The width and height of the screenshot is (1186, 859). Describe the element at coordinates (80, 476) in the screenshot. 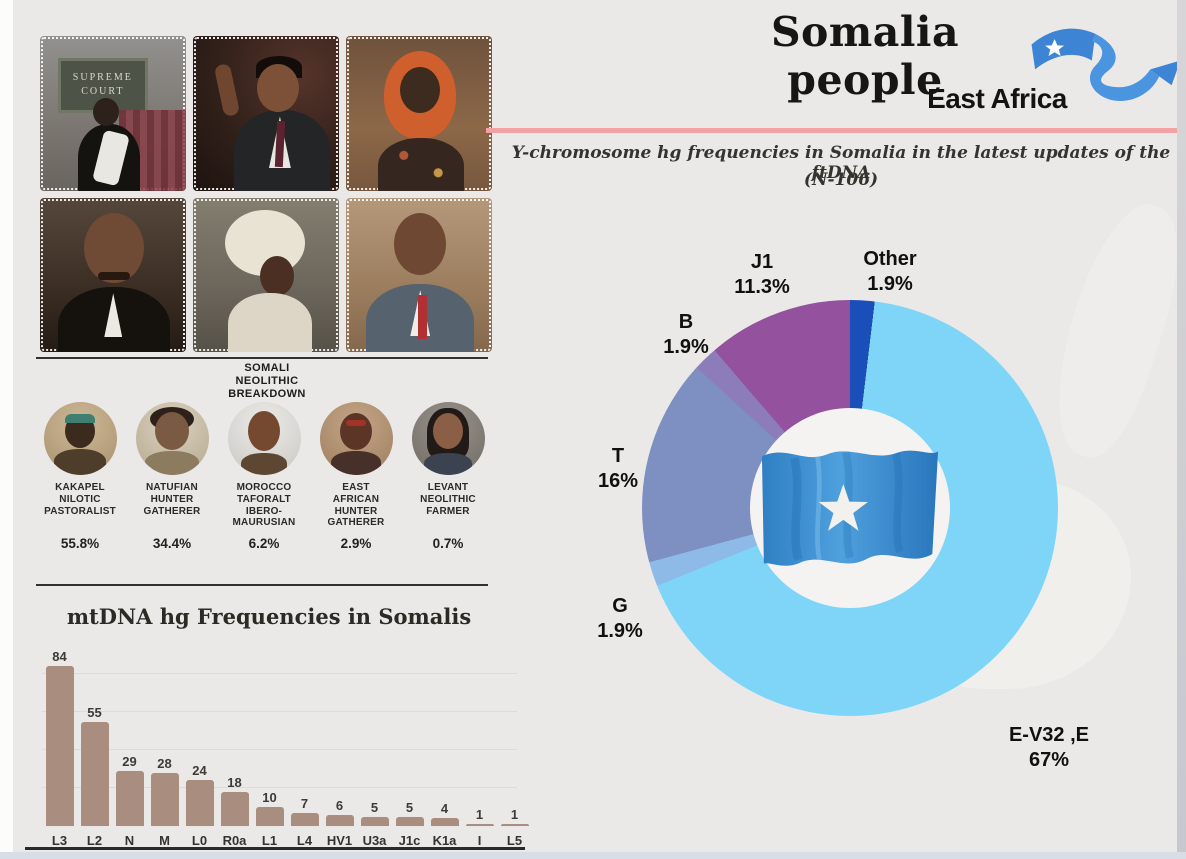

I see `neolithic-item: KAKAPEL NILOTIC PASTORALIST 55.8%` at that location.